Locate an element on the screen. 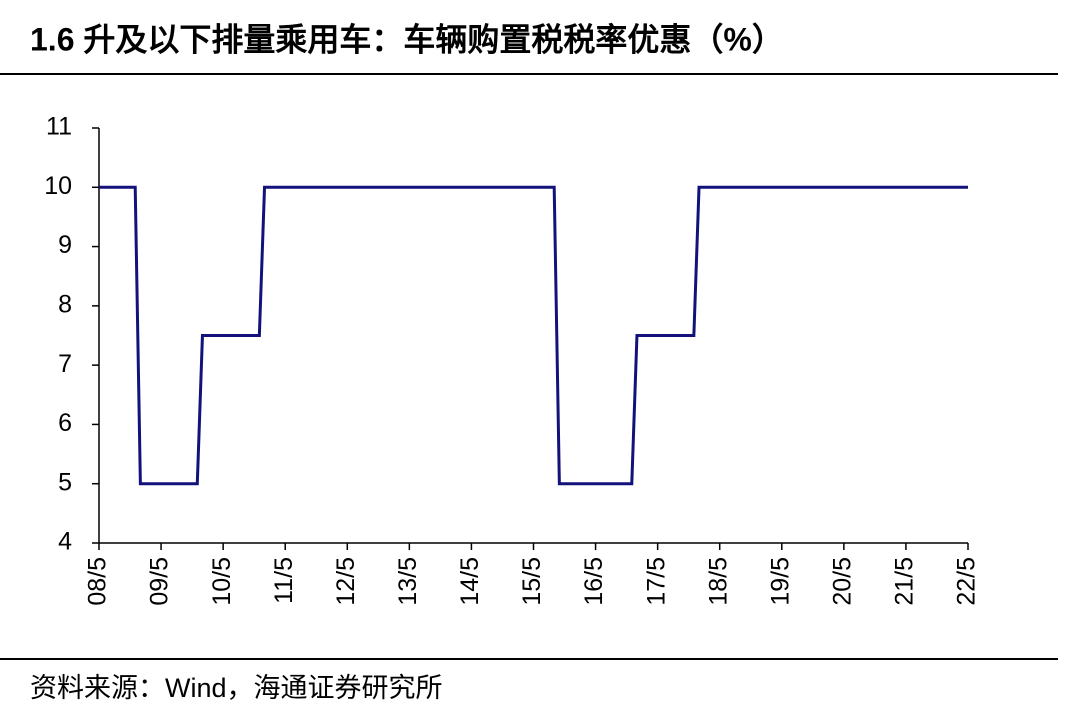  x-tick-label: 13/5 is located at coordinates (408, 581).